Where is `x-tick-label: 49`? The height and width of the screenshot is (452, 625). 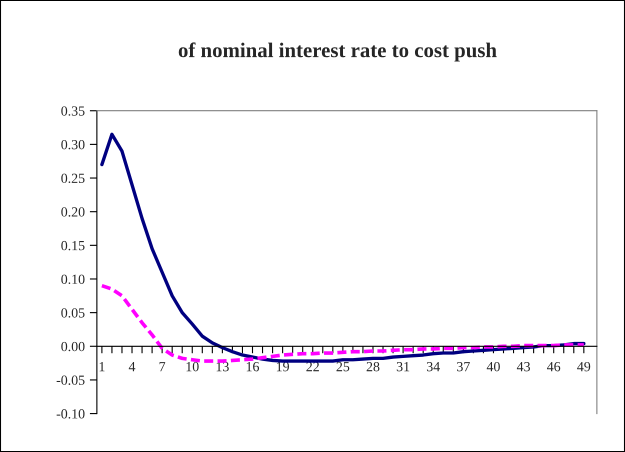 x-tick-label: 49 is located at coordinates (583, 367).